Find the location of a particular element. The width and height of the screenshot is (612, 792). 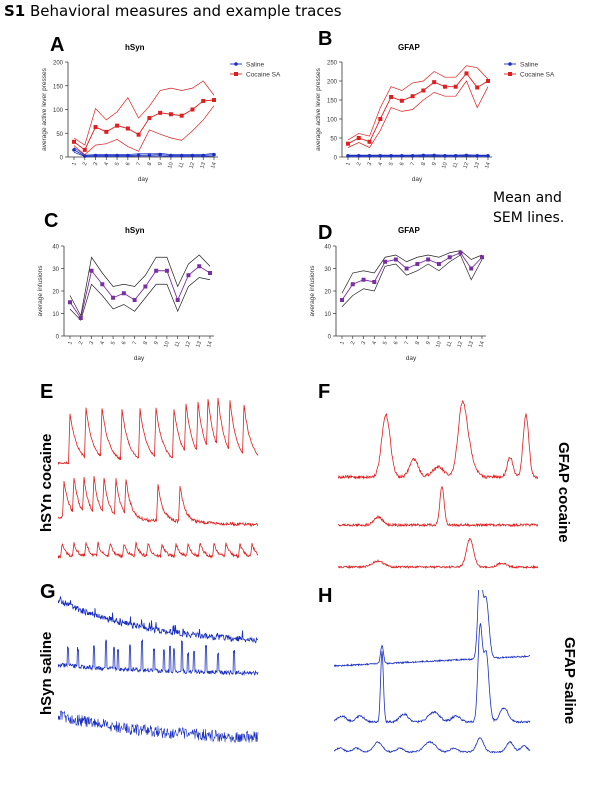

y-tick-label-c: 0 is located at coordinates (58, 338).